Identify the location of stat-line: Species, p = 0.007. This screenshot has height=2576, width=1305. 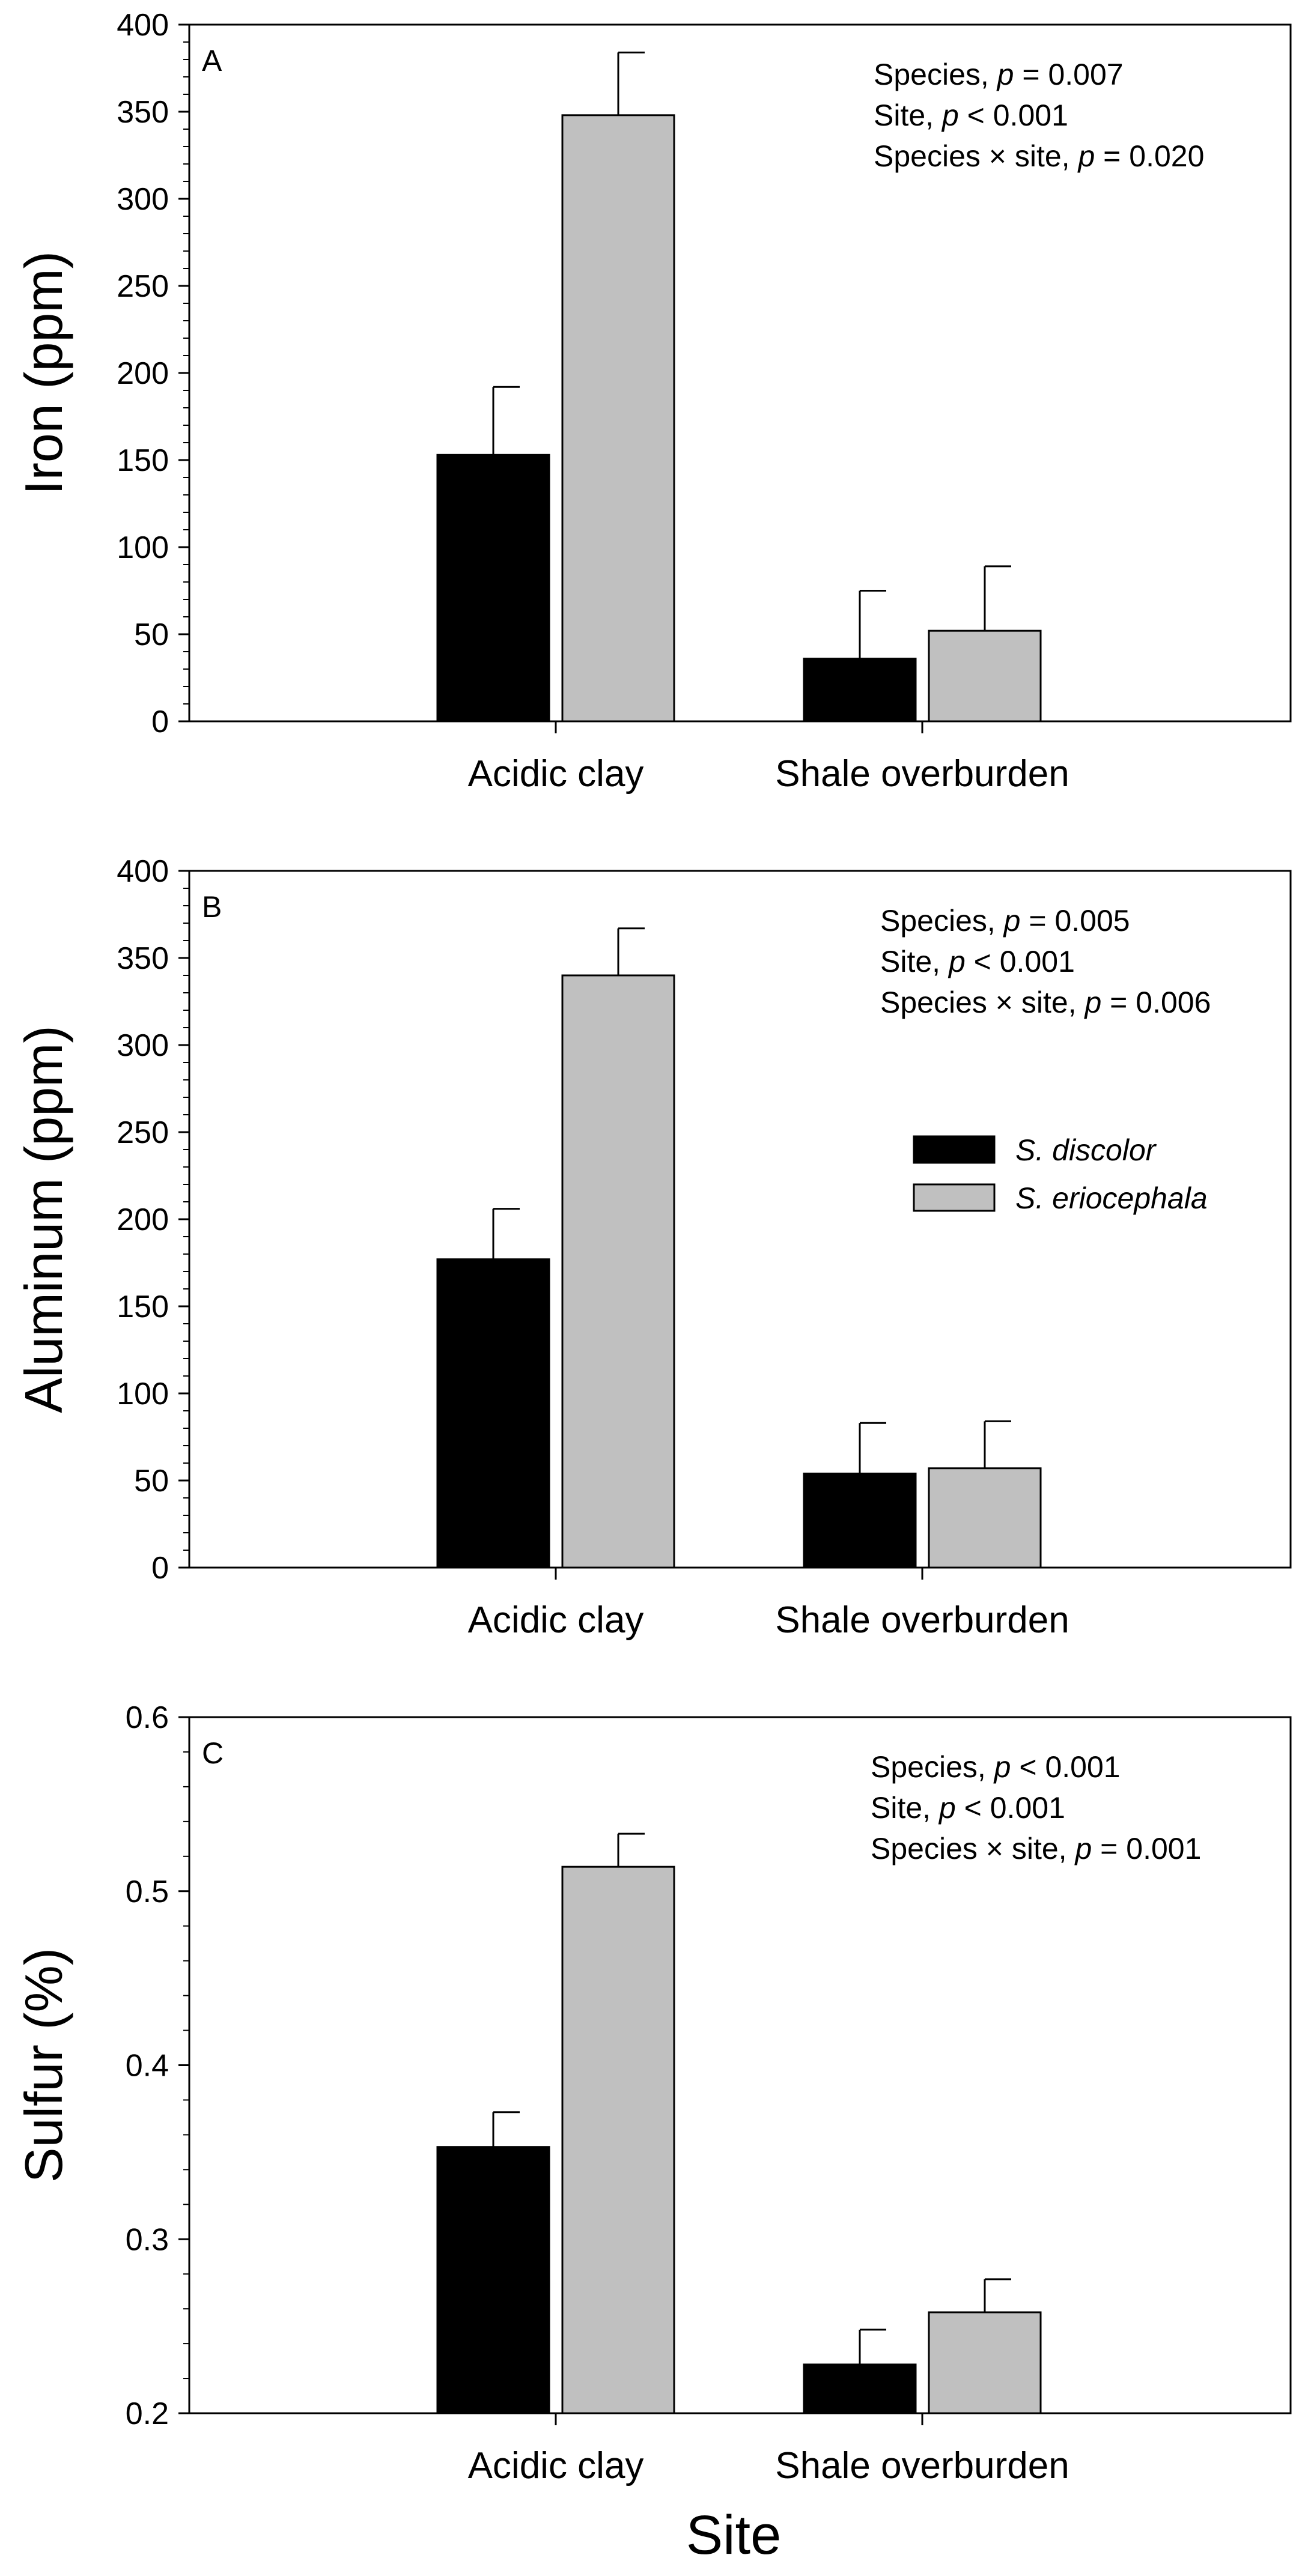
(999, 74).